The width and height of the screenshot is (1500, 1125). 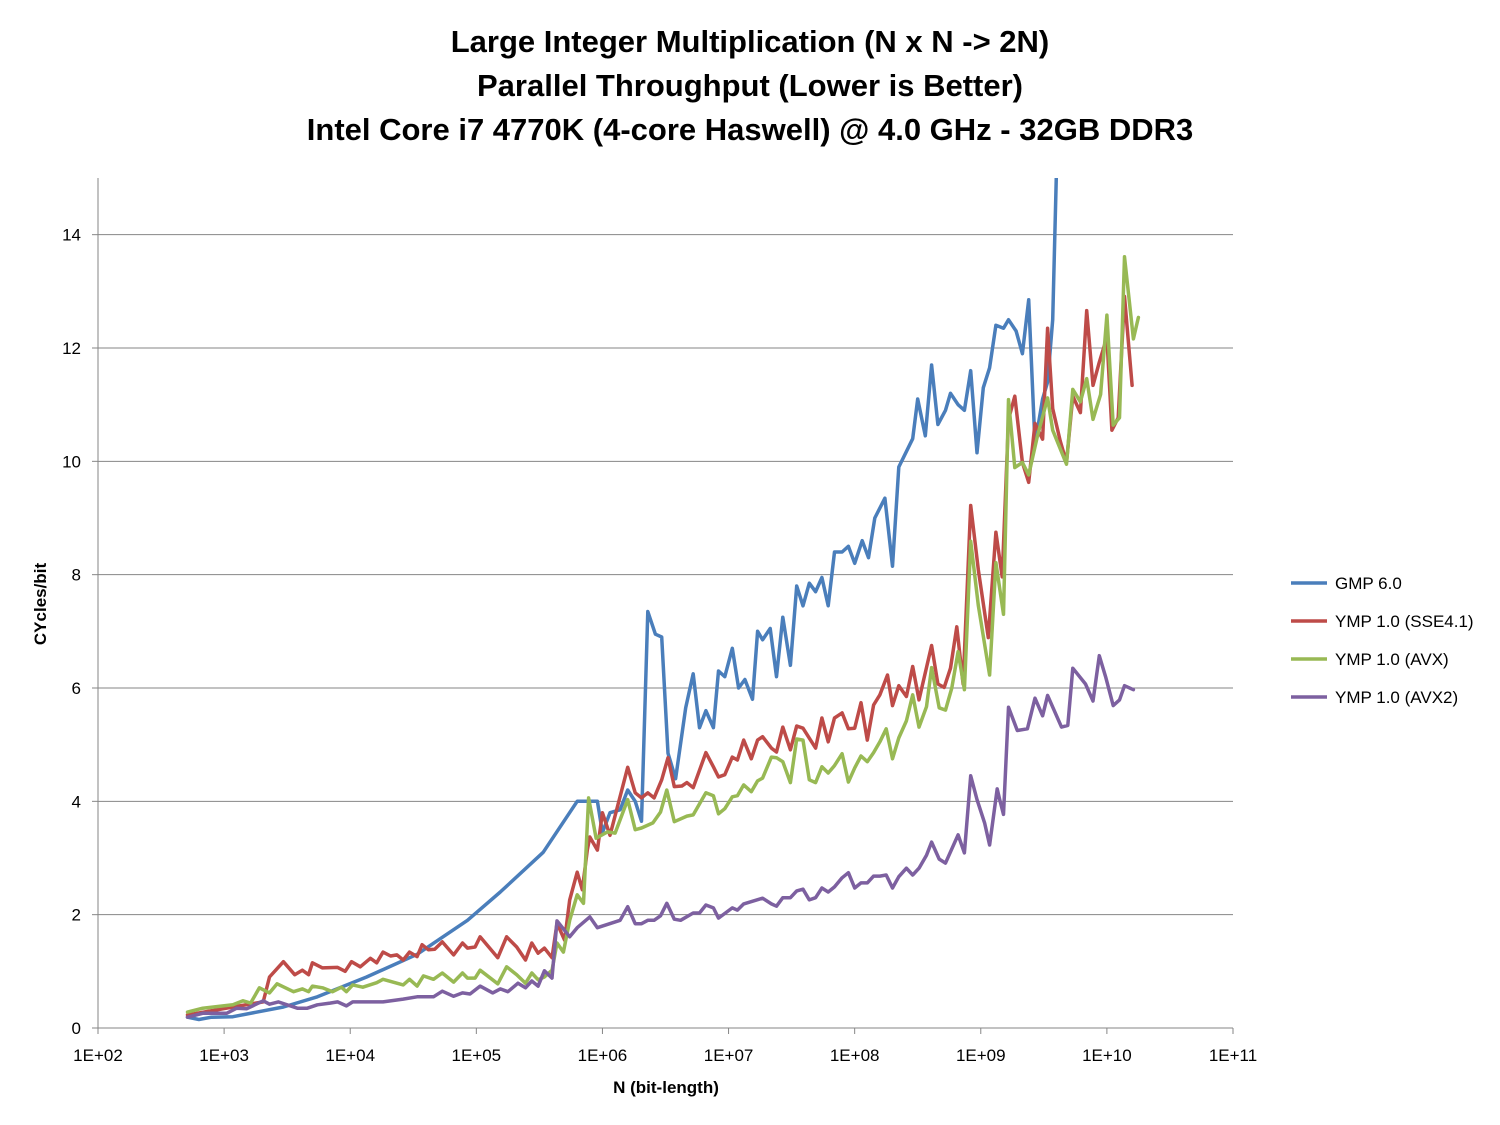 What do you see at coordinates (1233, 1055) in the screenshot?
I see `x-tick-label: 1E+11` at bounding box center [1233, 1055].